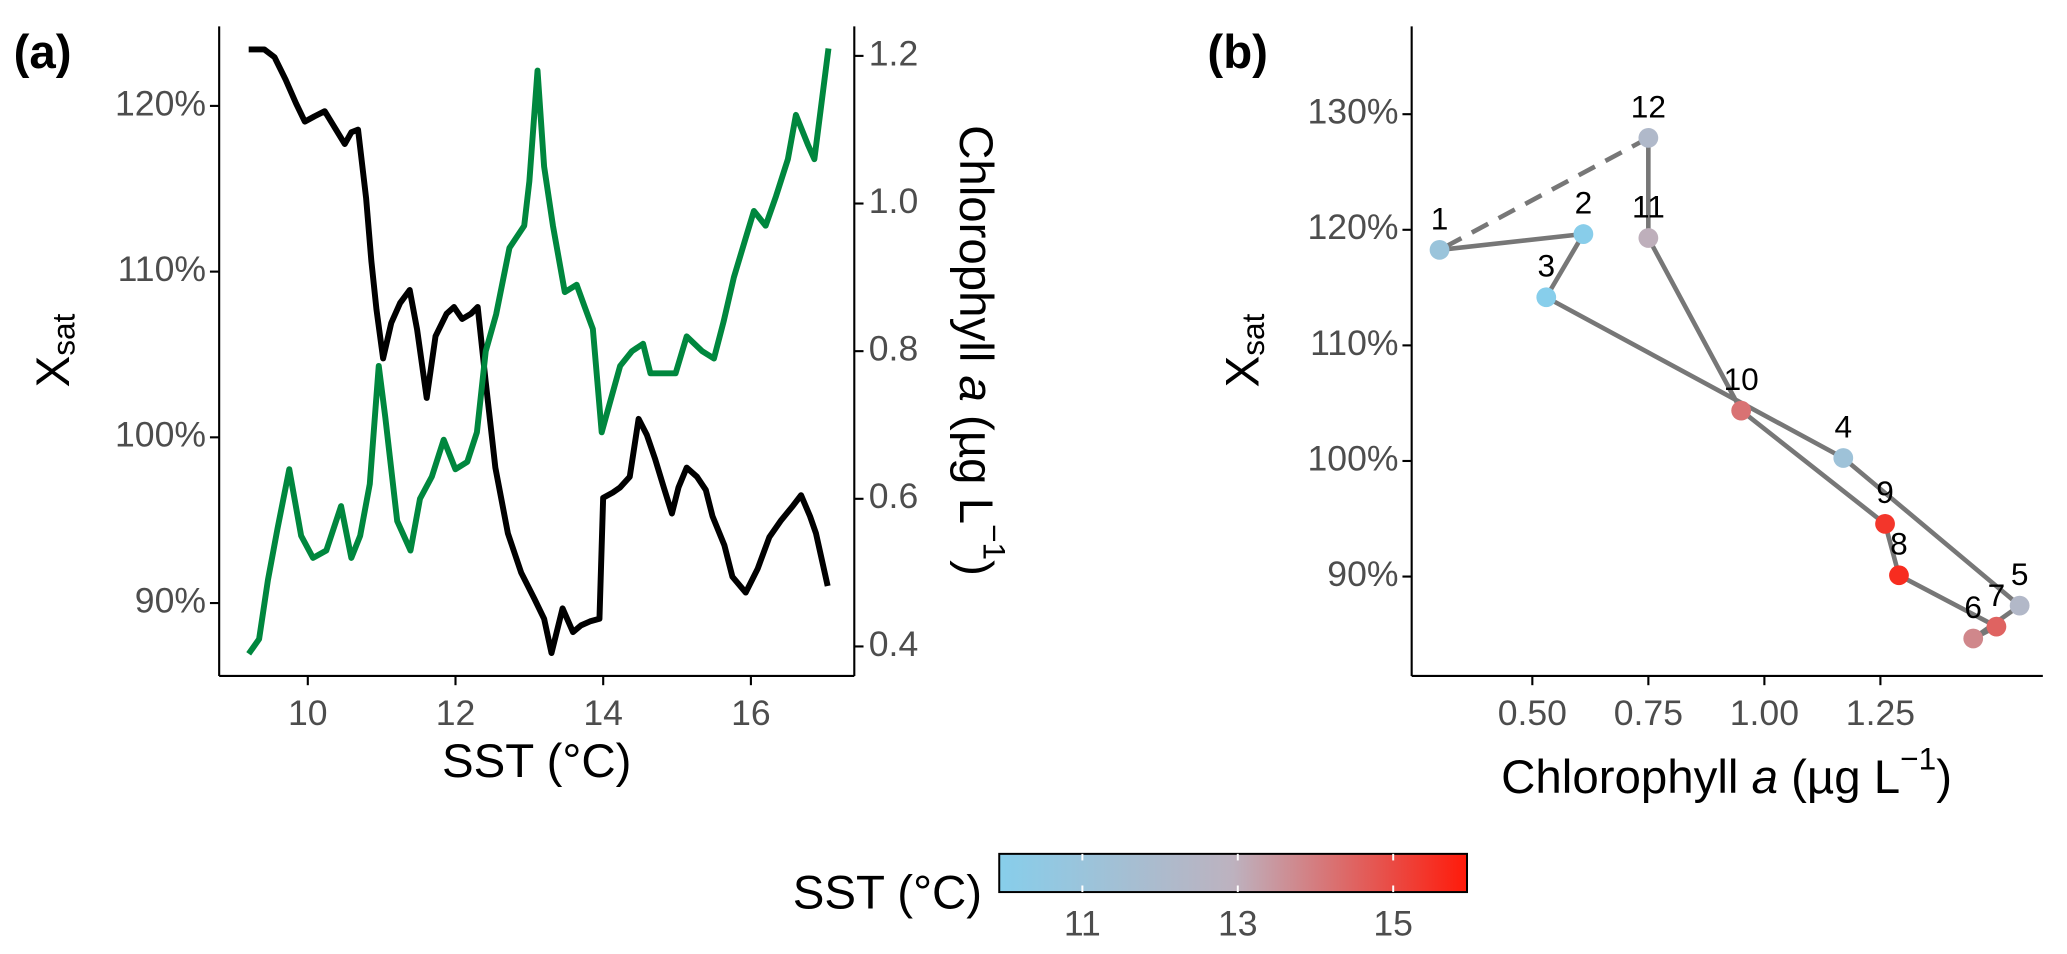 This screenshot has height=954, width=2067. What do you see at coordinates (1726, 772) in the screenshot?
I see `x-axis-label: Chlorophyll a (µg L−1)` at bounding box center [1726, 772].